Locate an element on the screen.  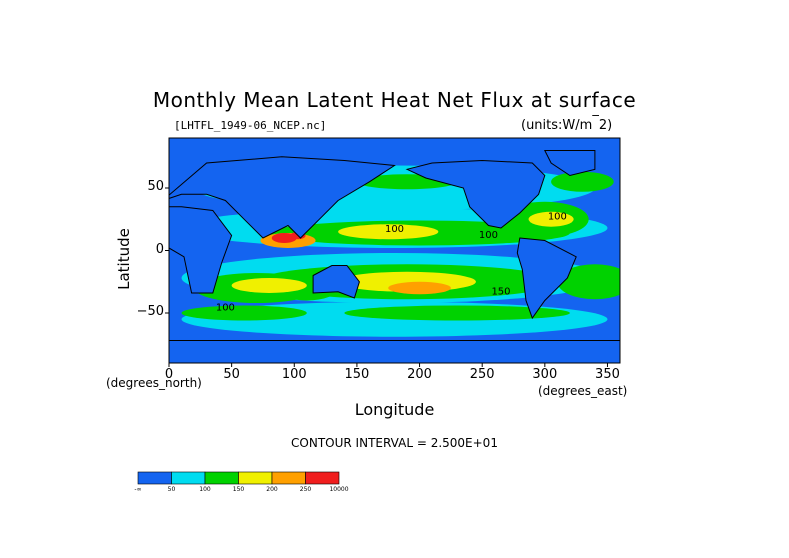
units-label: (units:W/m‾2) is located at coordinates (567, 123).